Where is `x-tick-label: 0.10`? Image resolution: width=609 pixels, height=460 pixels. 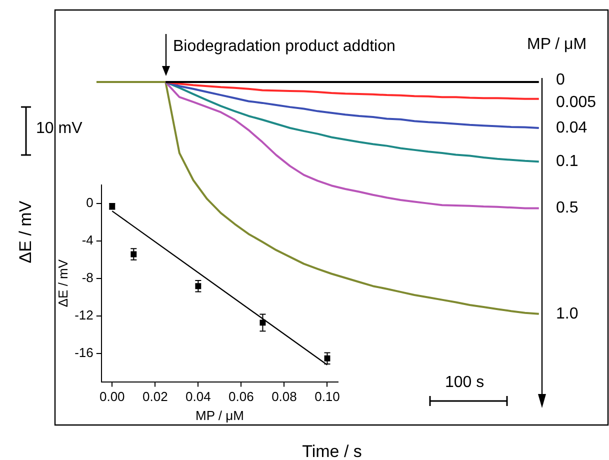 x-tick-label: 0.10 is located at coordinates (327, 396).